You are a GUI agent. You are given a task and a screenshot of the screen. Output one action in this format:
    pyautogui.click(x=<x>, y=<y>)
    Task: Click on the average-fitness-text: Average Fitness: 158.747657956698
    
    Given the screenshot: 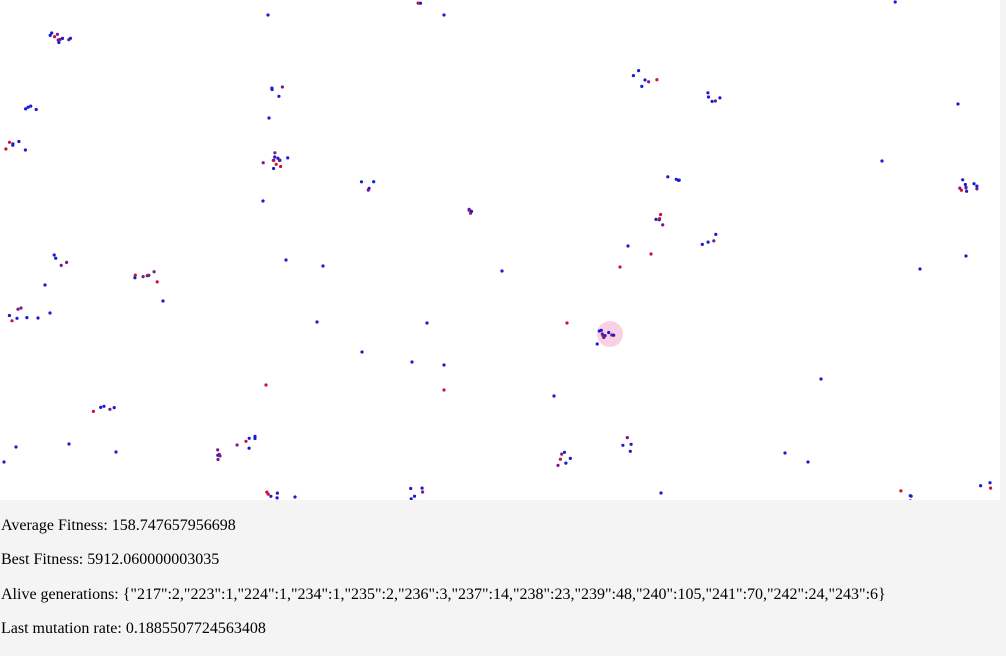 What is the action you would take?
    pyautogui.click(x=118, y=525)
    